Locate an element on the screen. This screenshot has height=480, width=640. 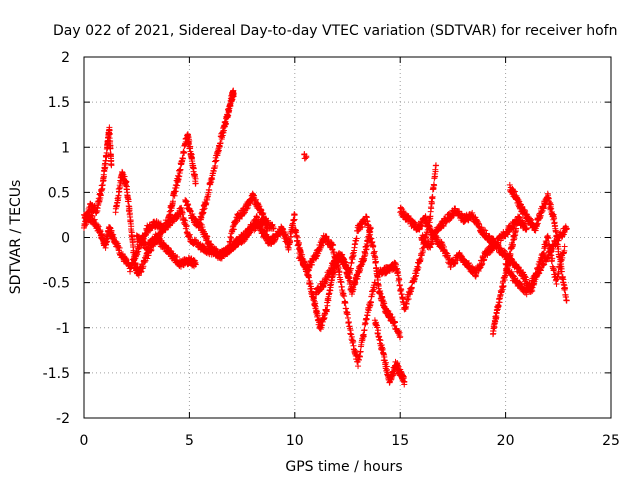
y-tick-label: 1 is located at coordinates (65, 148).